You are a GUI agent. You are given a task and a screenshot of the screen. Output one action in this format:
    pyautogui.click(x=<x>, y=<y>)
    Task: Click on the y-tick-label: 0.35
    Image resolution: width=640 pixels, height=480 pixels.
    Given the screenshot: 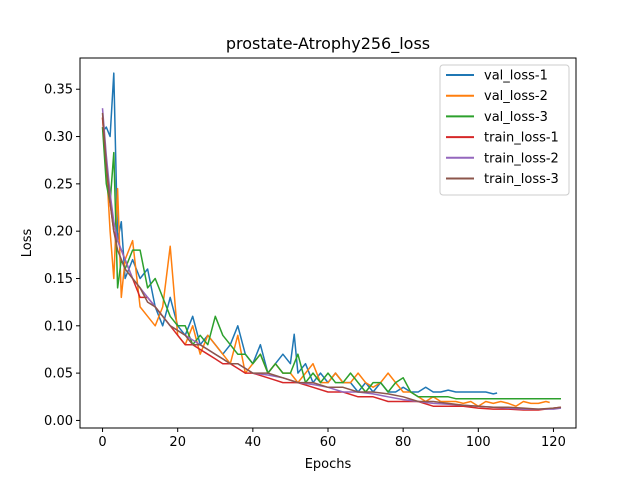 What is the action you would take?
    pyautogui.click(x=58, y=90)
    